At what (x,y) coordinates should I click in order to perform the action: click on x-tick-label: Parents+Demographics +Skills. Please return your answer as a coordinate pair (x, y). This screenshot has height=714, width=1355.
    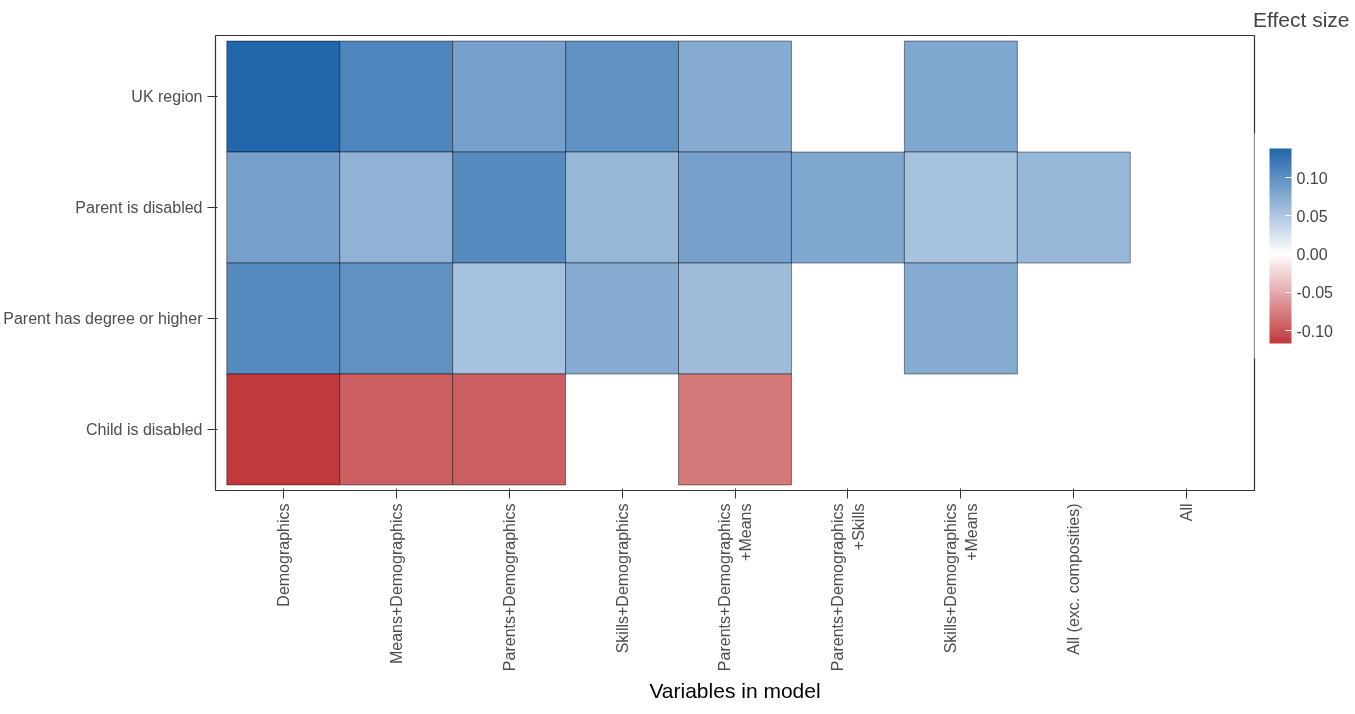
    Looking at the image, I should click on (848, 587).